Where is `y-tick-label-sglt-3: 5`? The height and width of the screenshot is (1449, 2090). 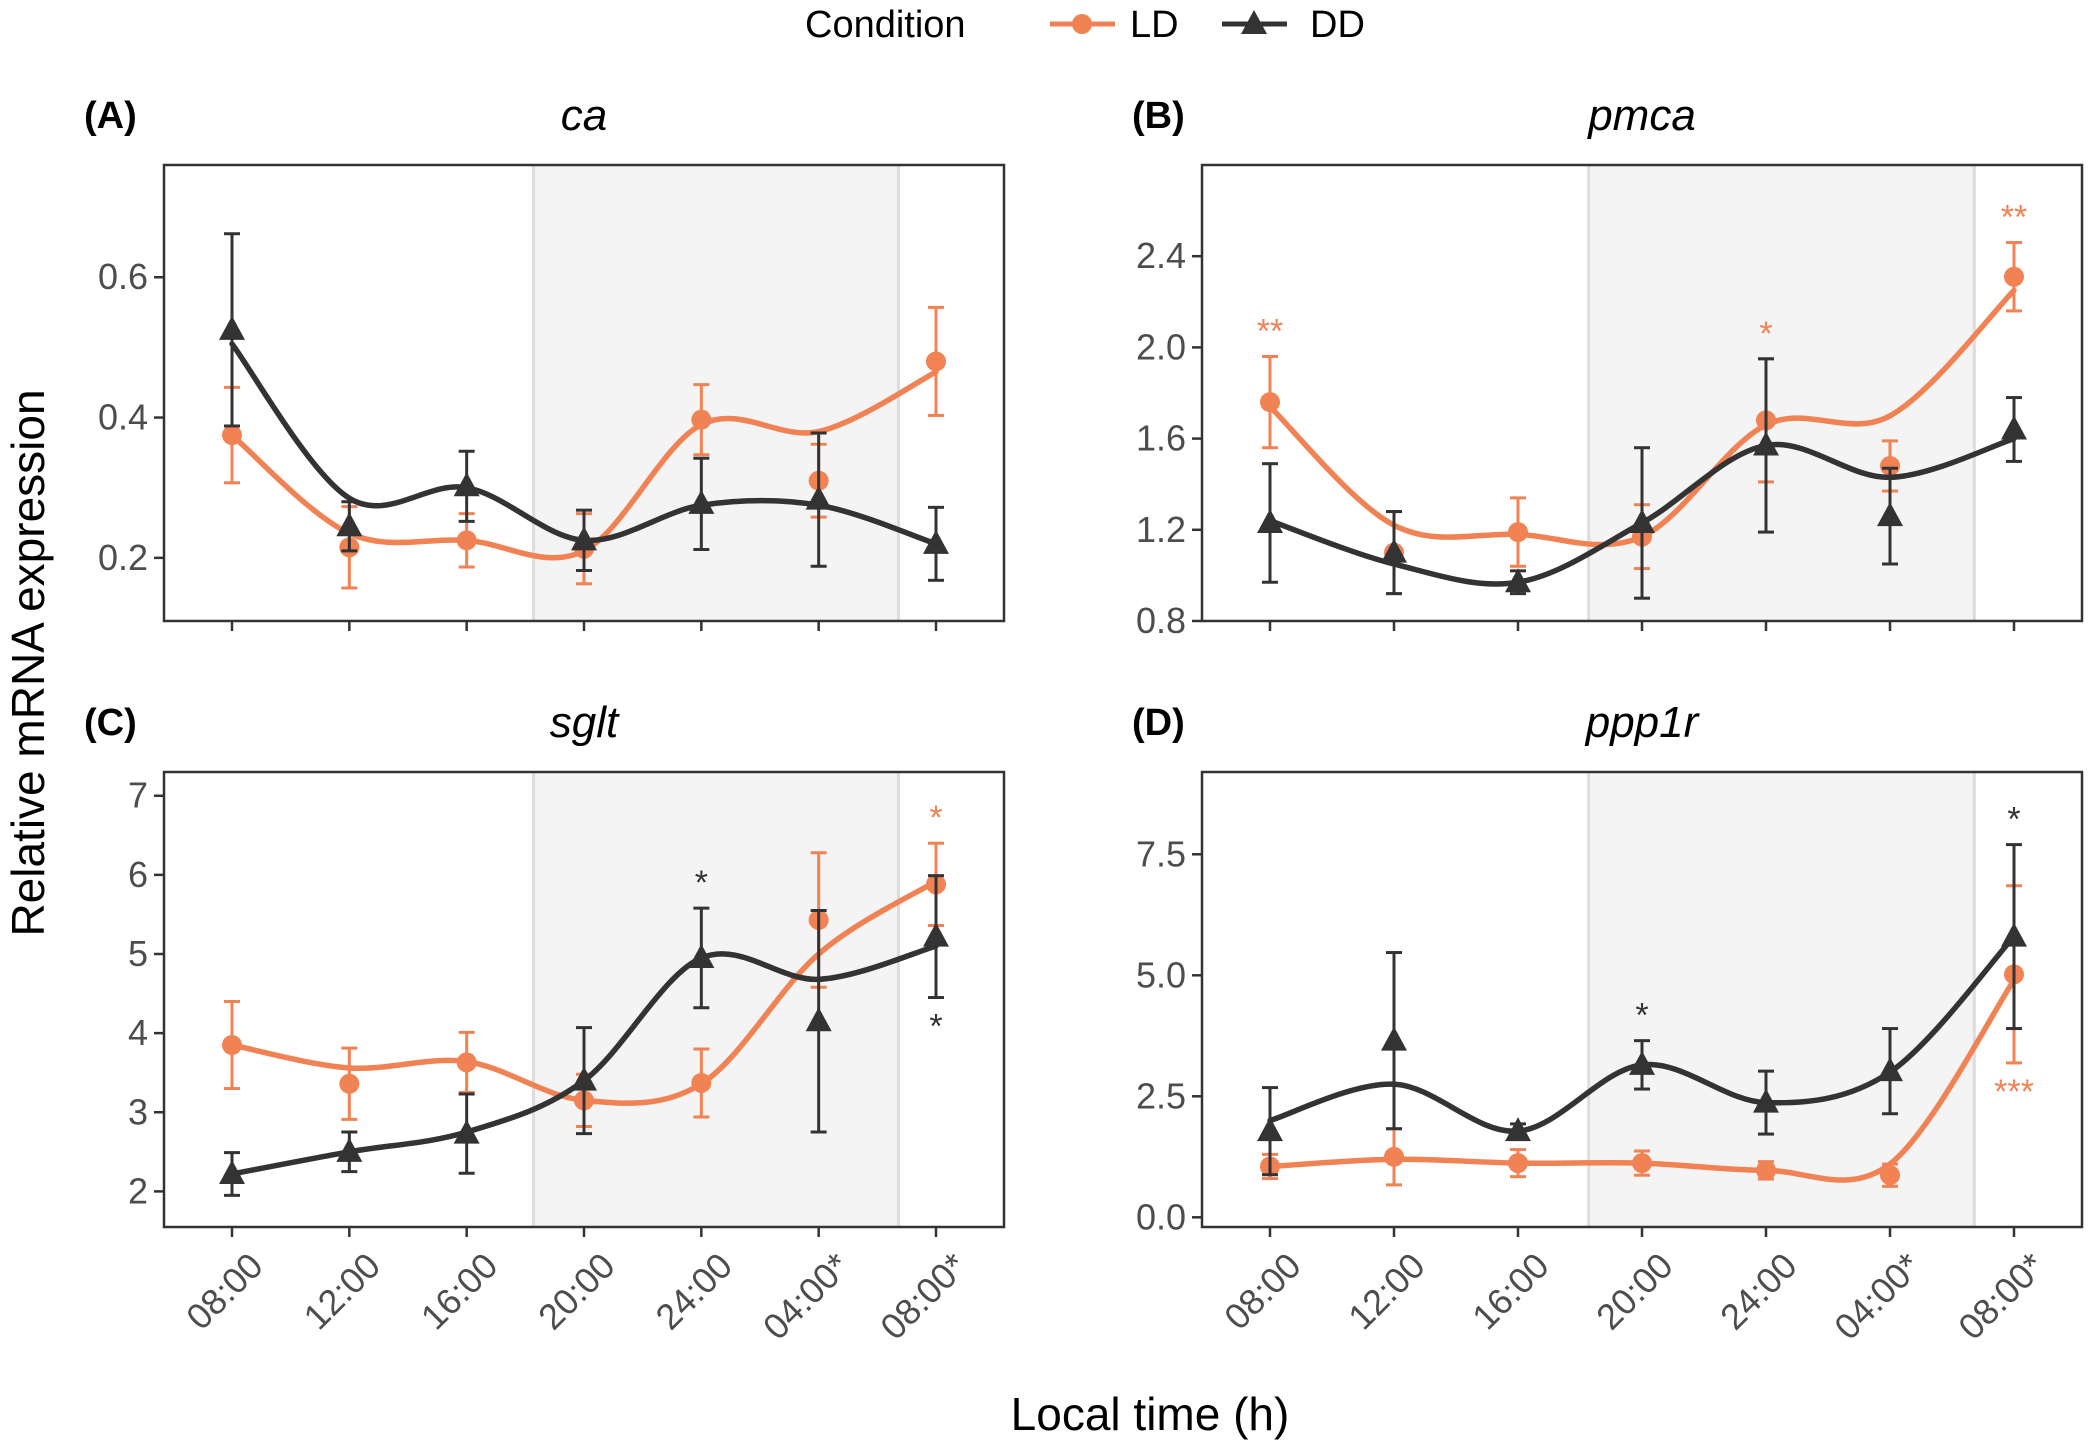 y-tick-label-sglt-3: 5 is located at coordinates (138, 953).